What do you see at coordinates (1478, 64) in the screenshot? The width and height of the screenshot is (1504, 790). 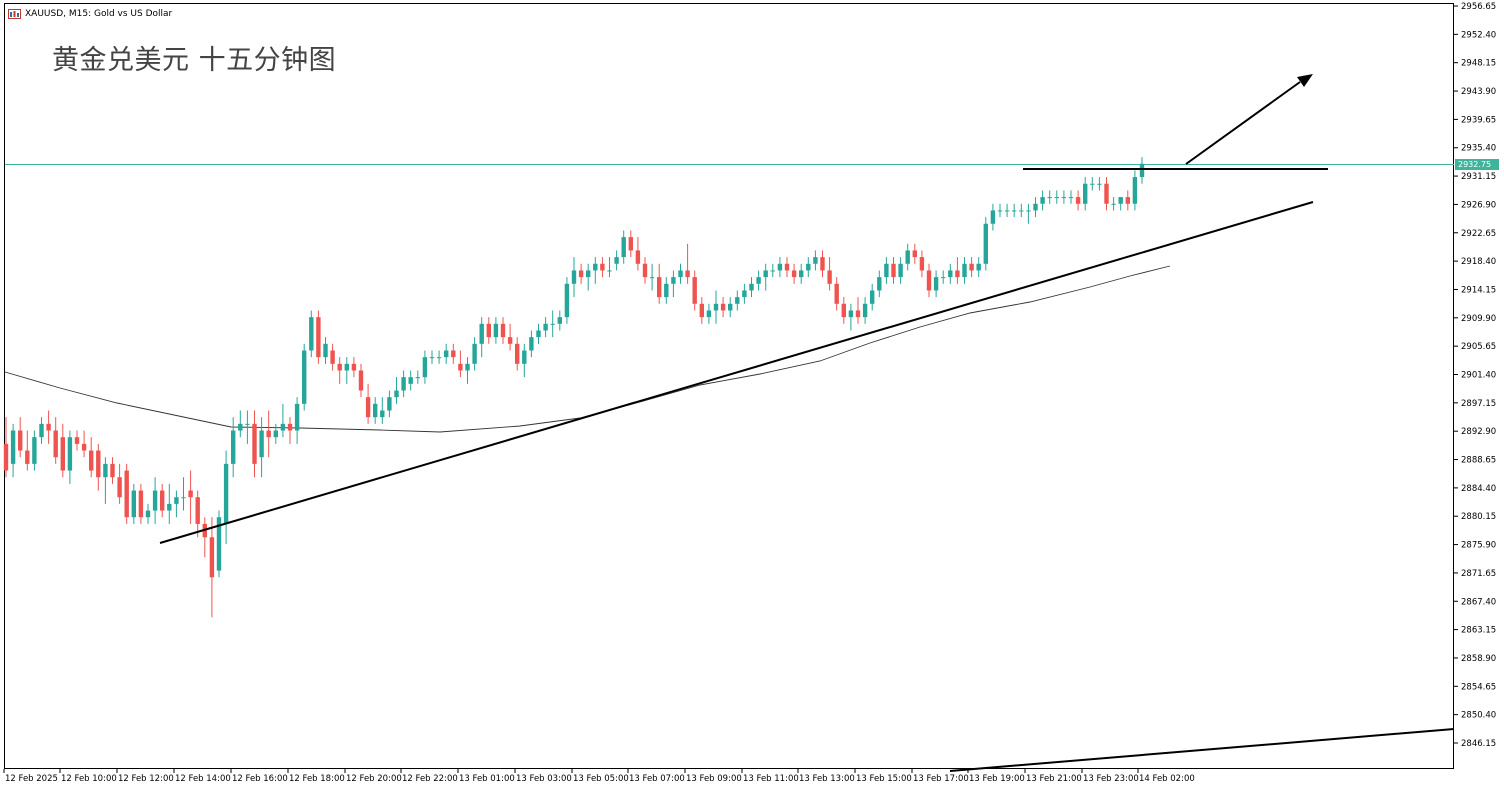 I see `y-tick-label: 2948.15` at bounding box center [1478, 64].